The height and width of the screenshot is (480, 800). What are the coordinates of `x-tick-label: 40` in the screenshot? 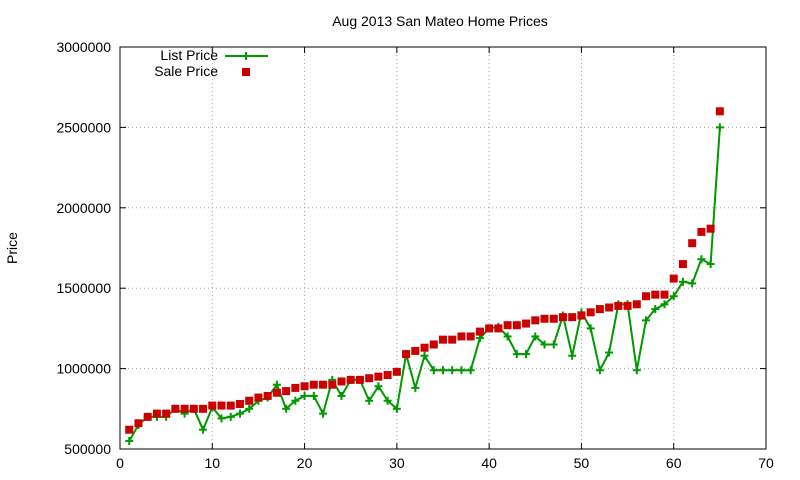 It's located at (489, 463).